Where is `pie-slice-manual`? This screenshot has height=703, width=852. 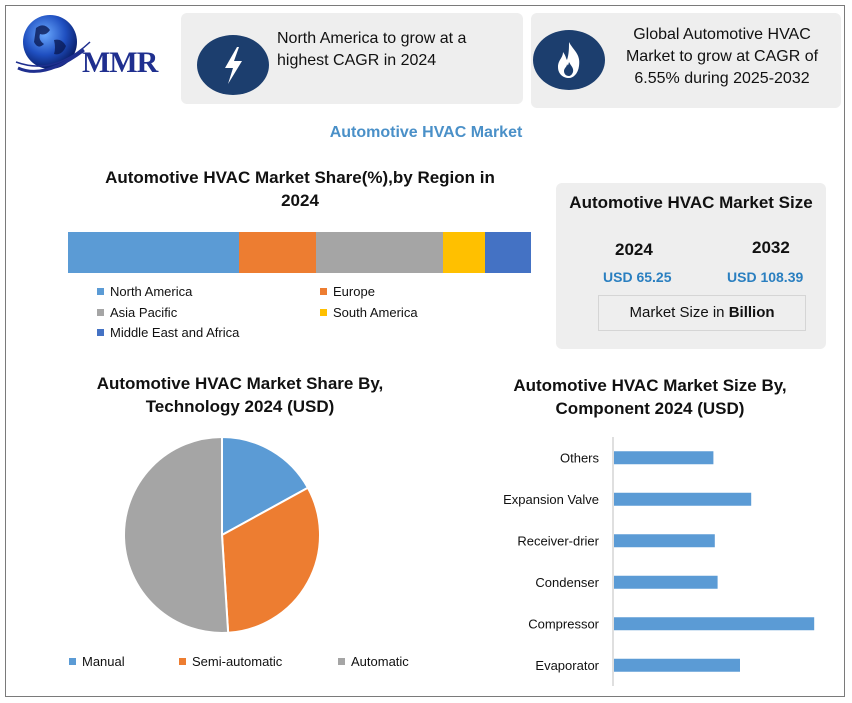 pie-slice-manual is located at coordinates (265, 486).